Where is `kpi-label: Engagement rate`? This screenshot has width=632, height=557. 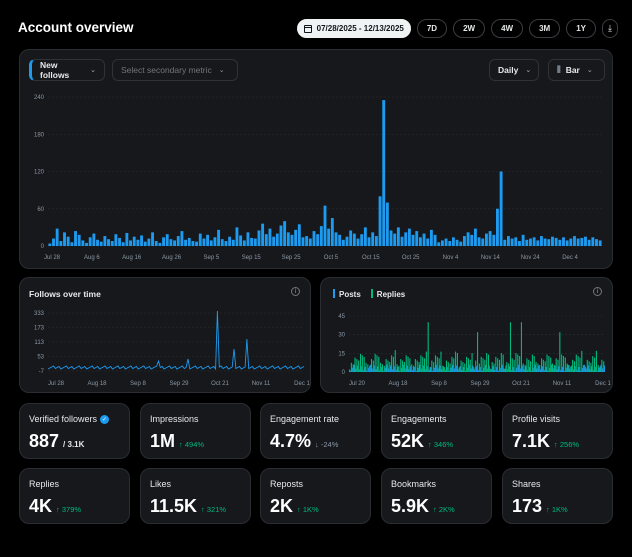 kpi-label: Engagement rate is located at coordinates (305, 419).